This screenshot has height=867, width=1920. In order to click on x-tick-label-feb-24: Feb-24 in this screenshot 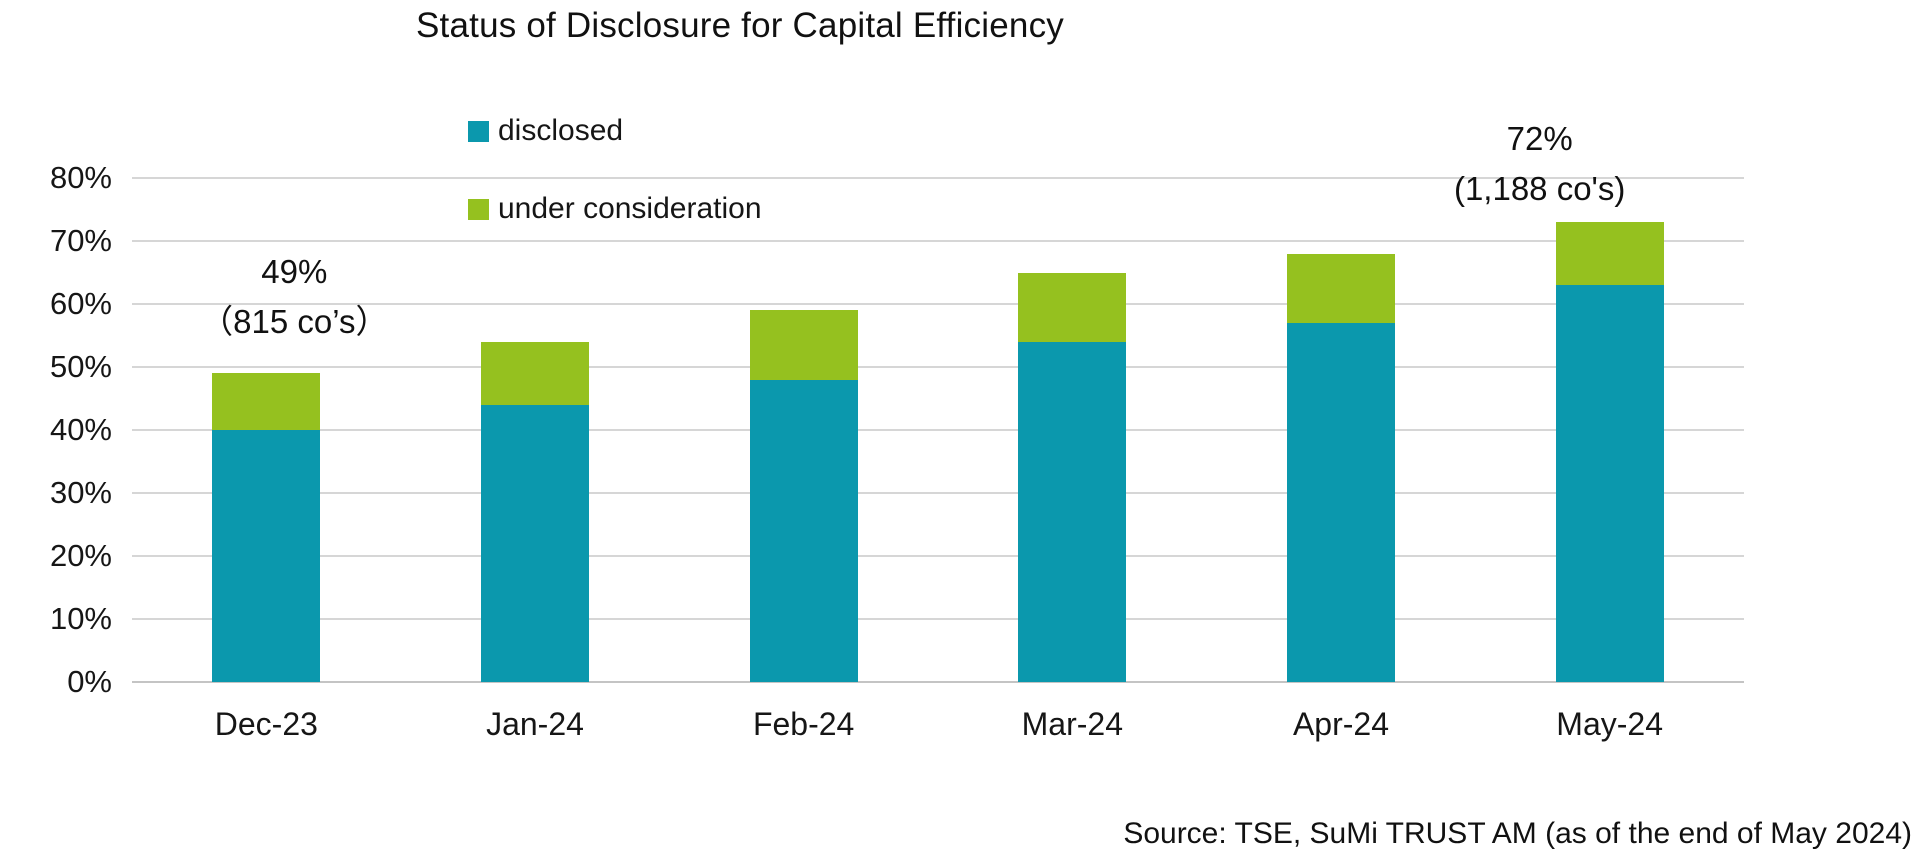, I will do `click(803, 724)`.